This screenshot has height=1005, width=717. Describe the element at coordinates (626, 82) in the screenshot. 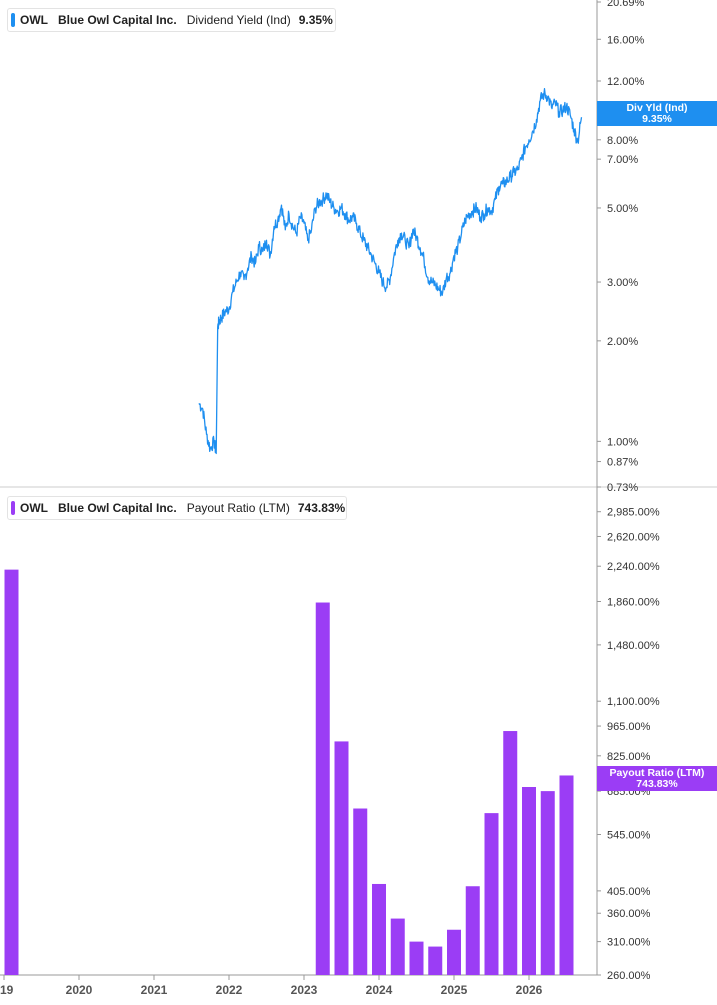

I see `top-y-tick-label: 12.00%` at that location.